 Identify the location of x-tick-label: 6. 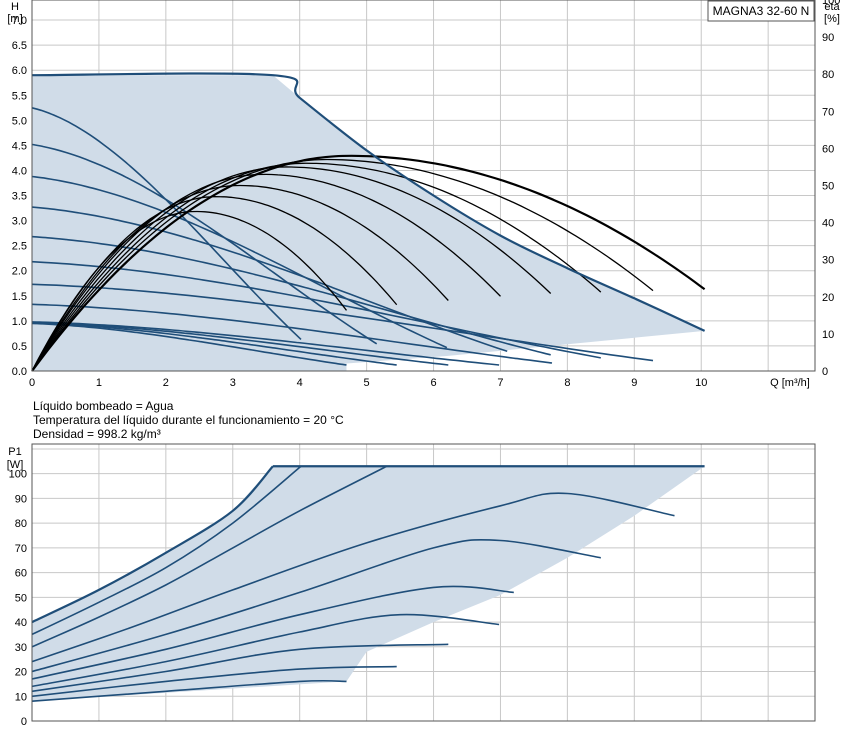
(433, 383).